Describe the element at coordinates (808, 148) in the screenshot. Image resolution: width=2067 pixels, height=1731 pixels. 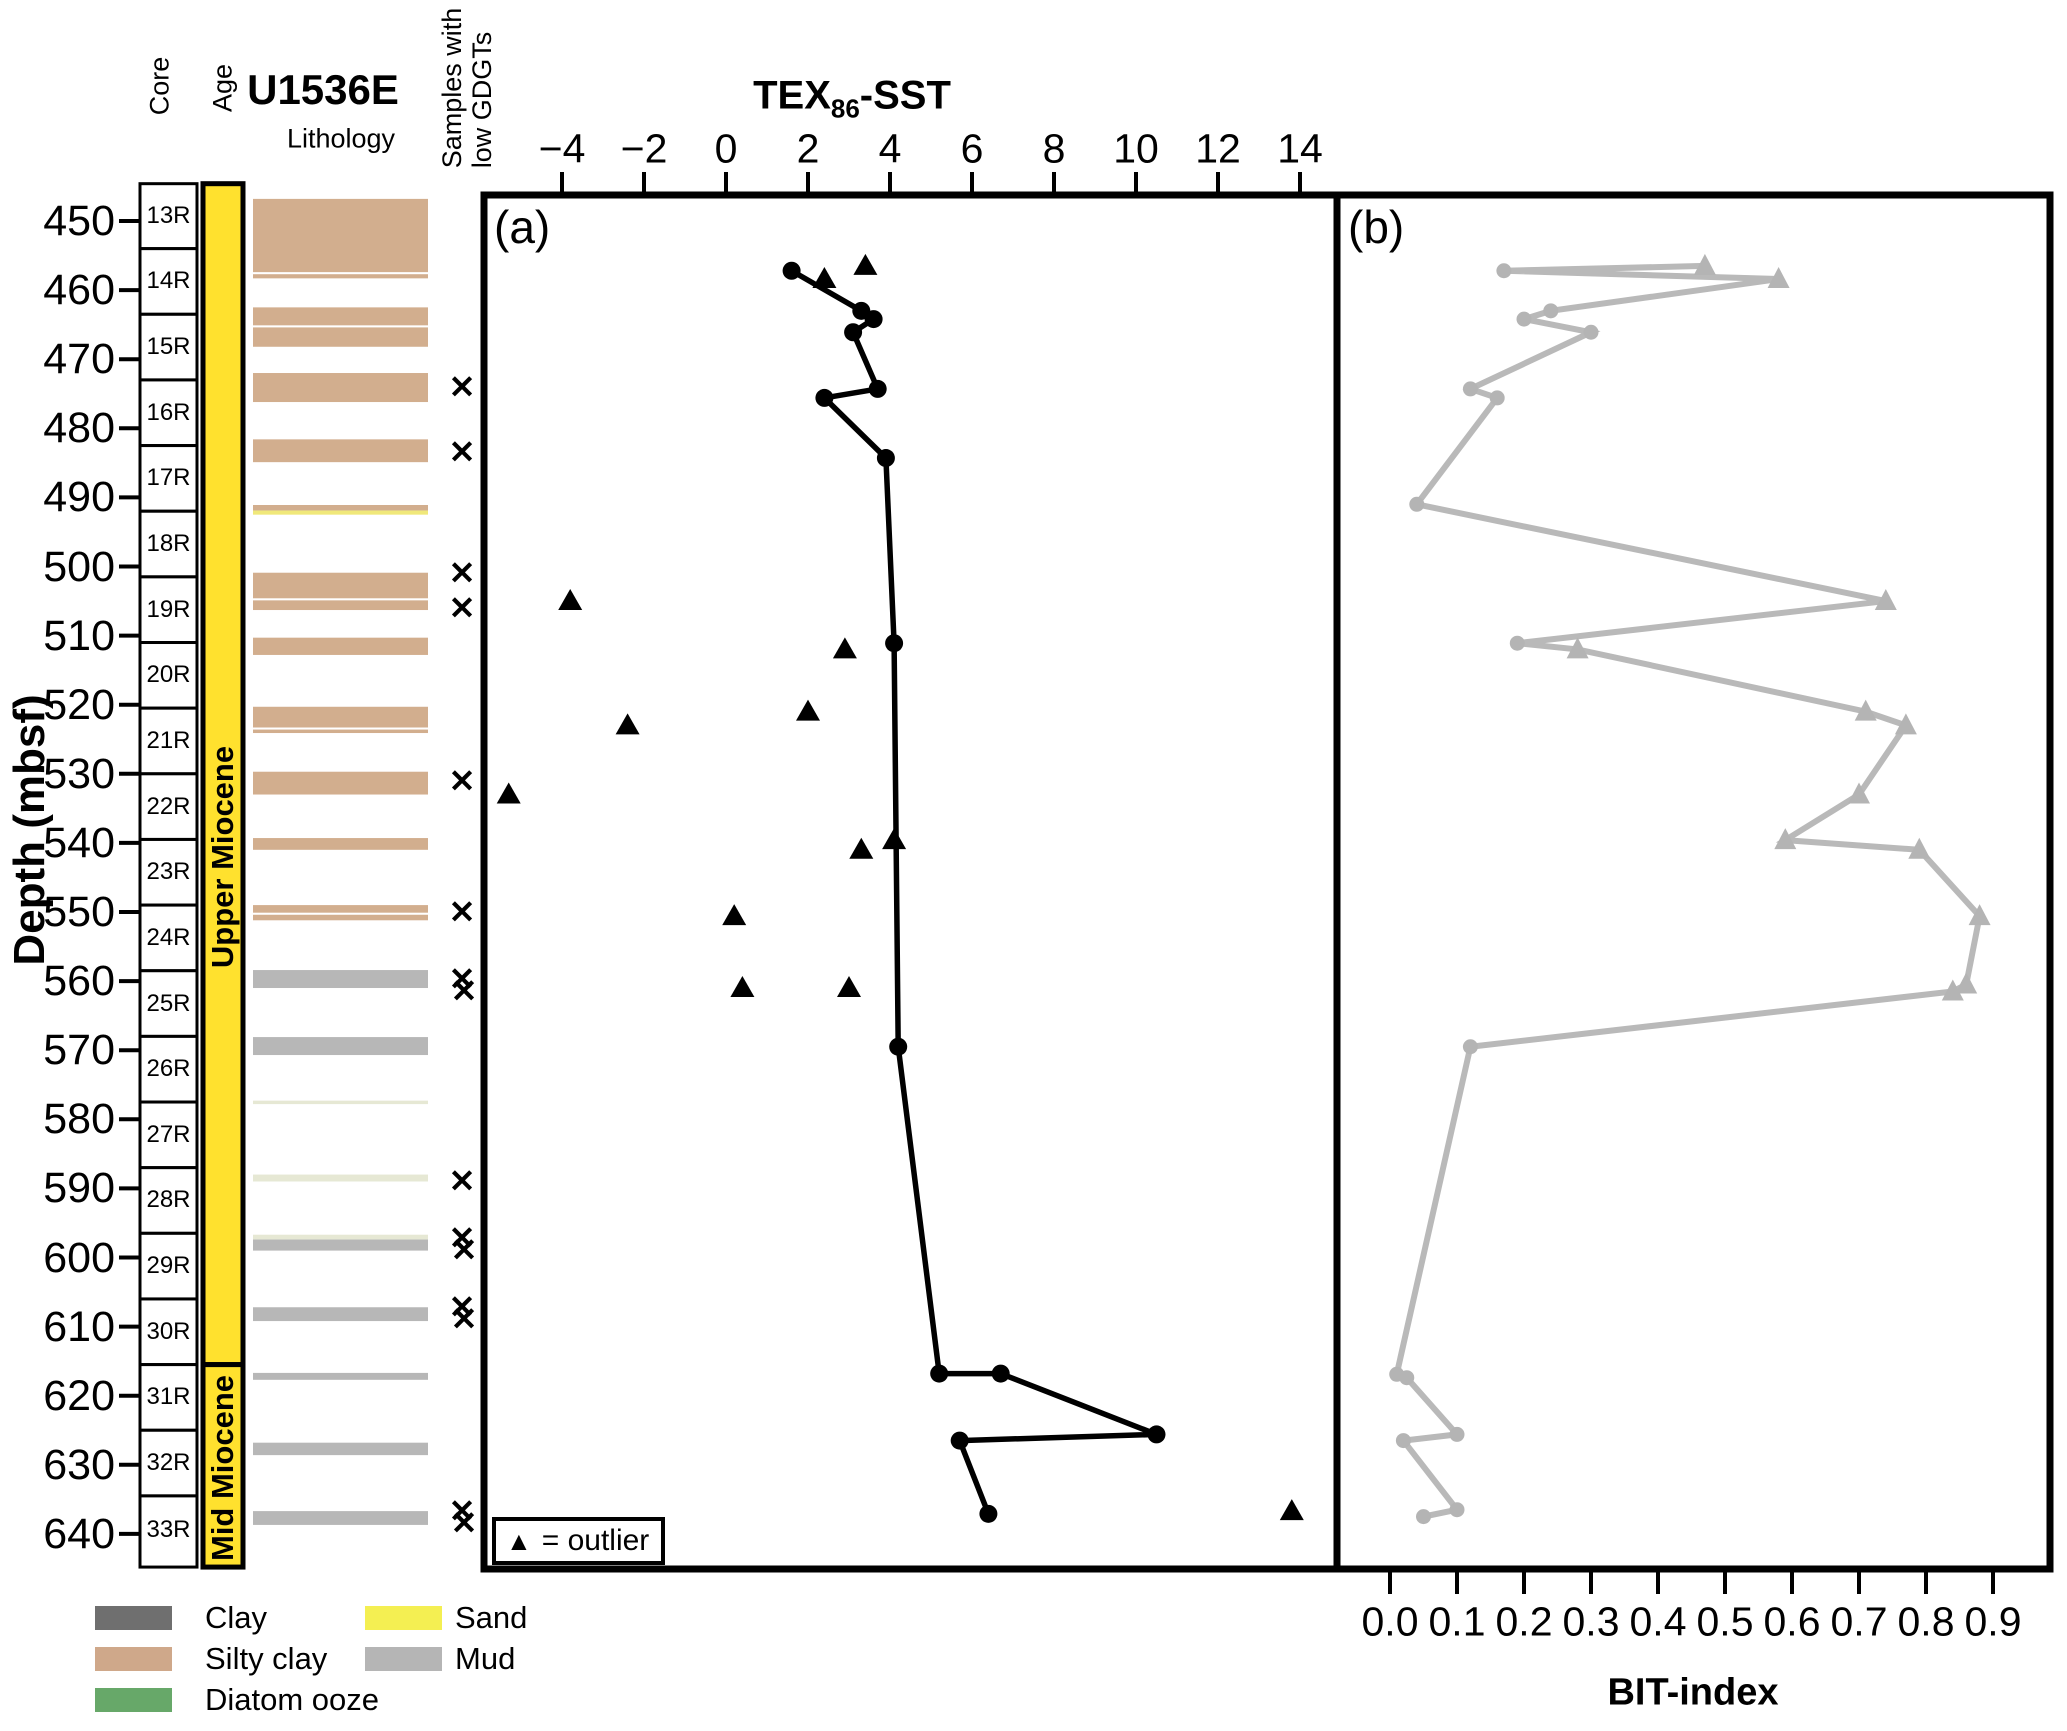
I see `tex-tick-label: 2` at that location.